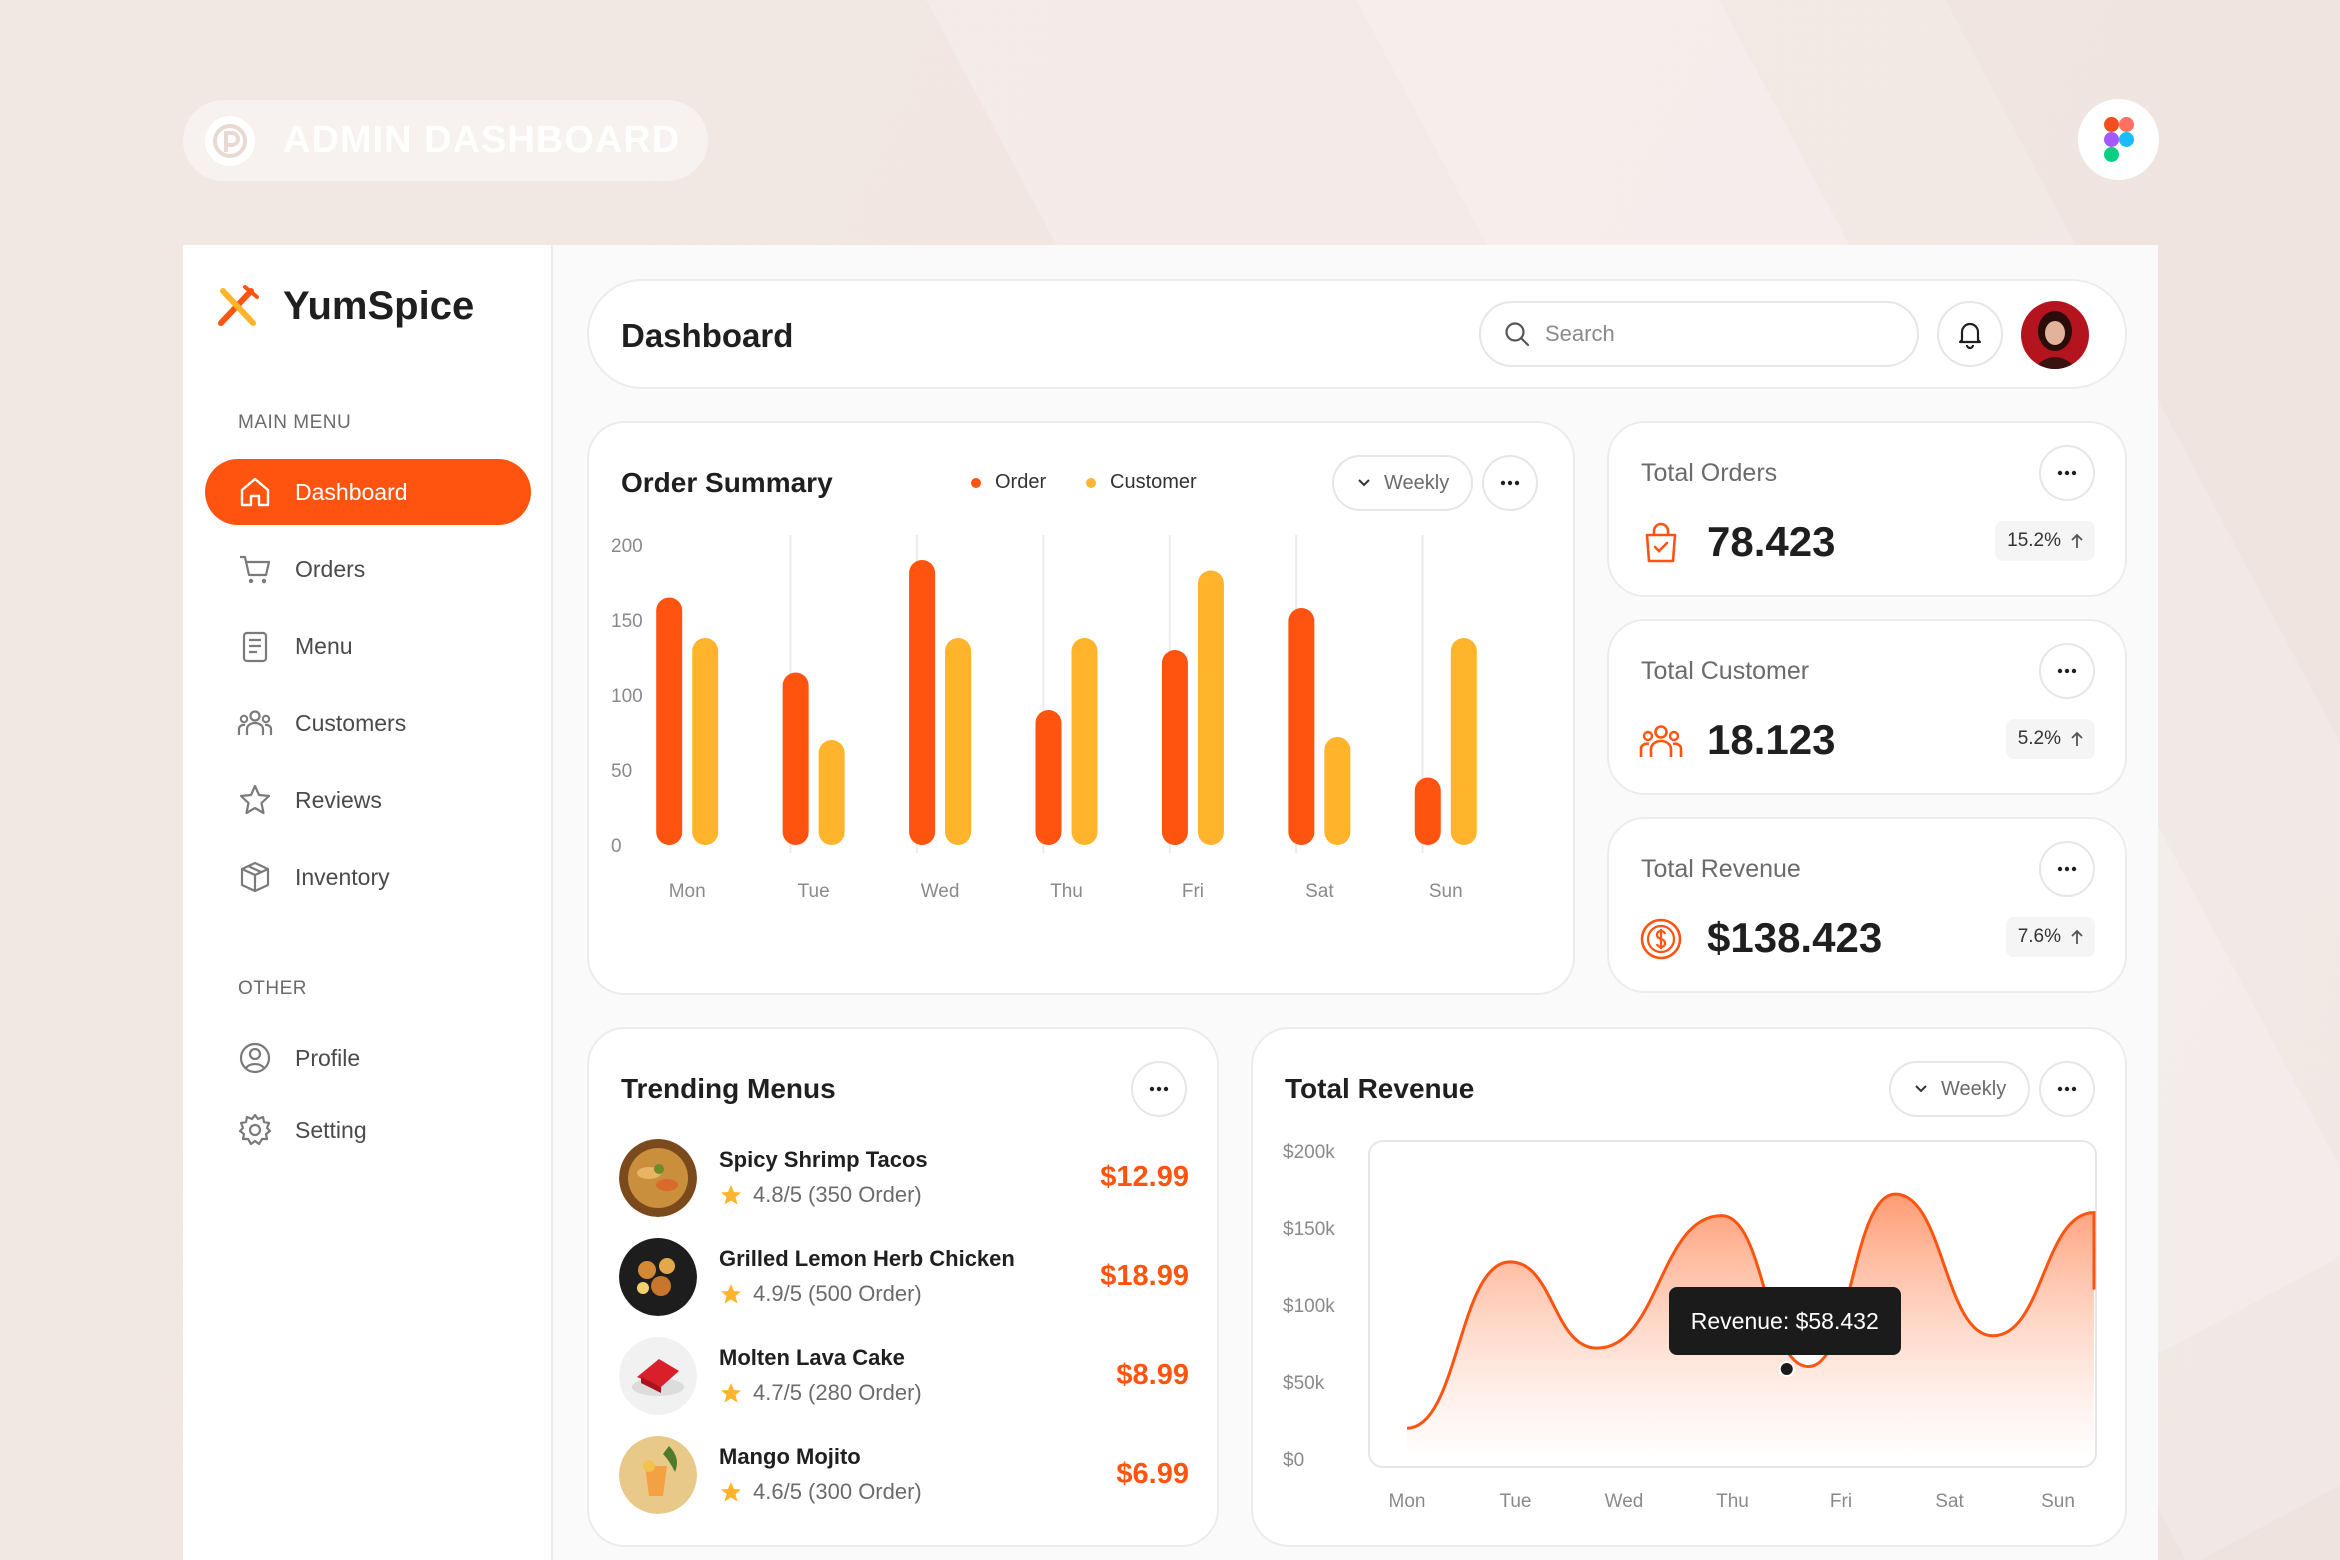 The height and width of the screenshot is (1560, 2340). I want to click on change-value: 15.2%, so click(2034, 540).